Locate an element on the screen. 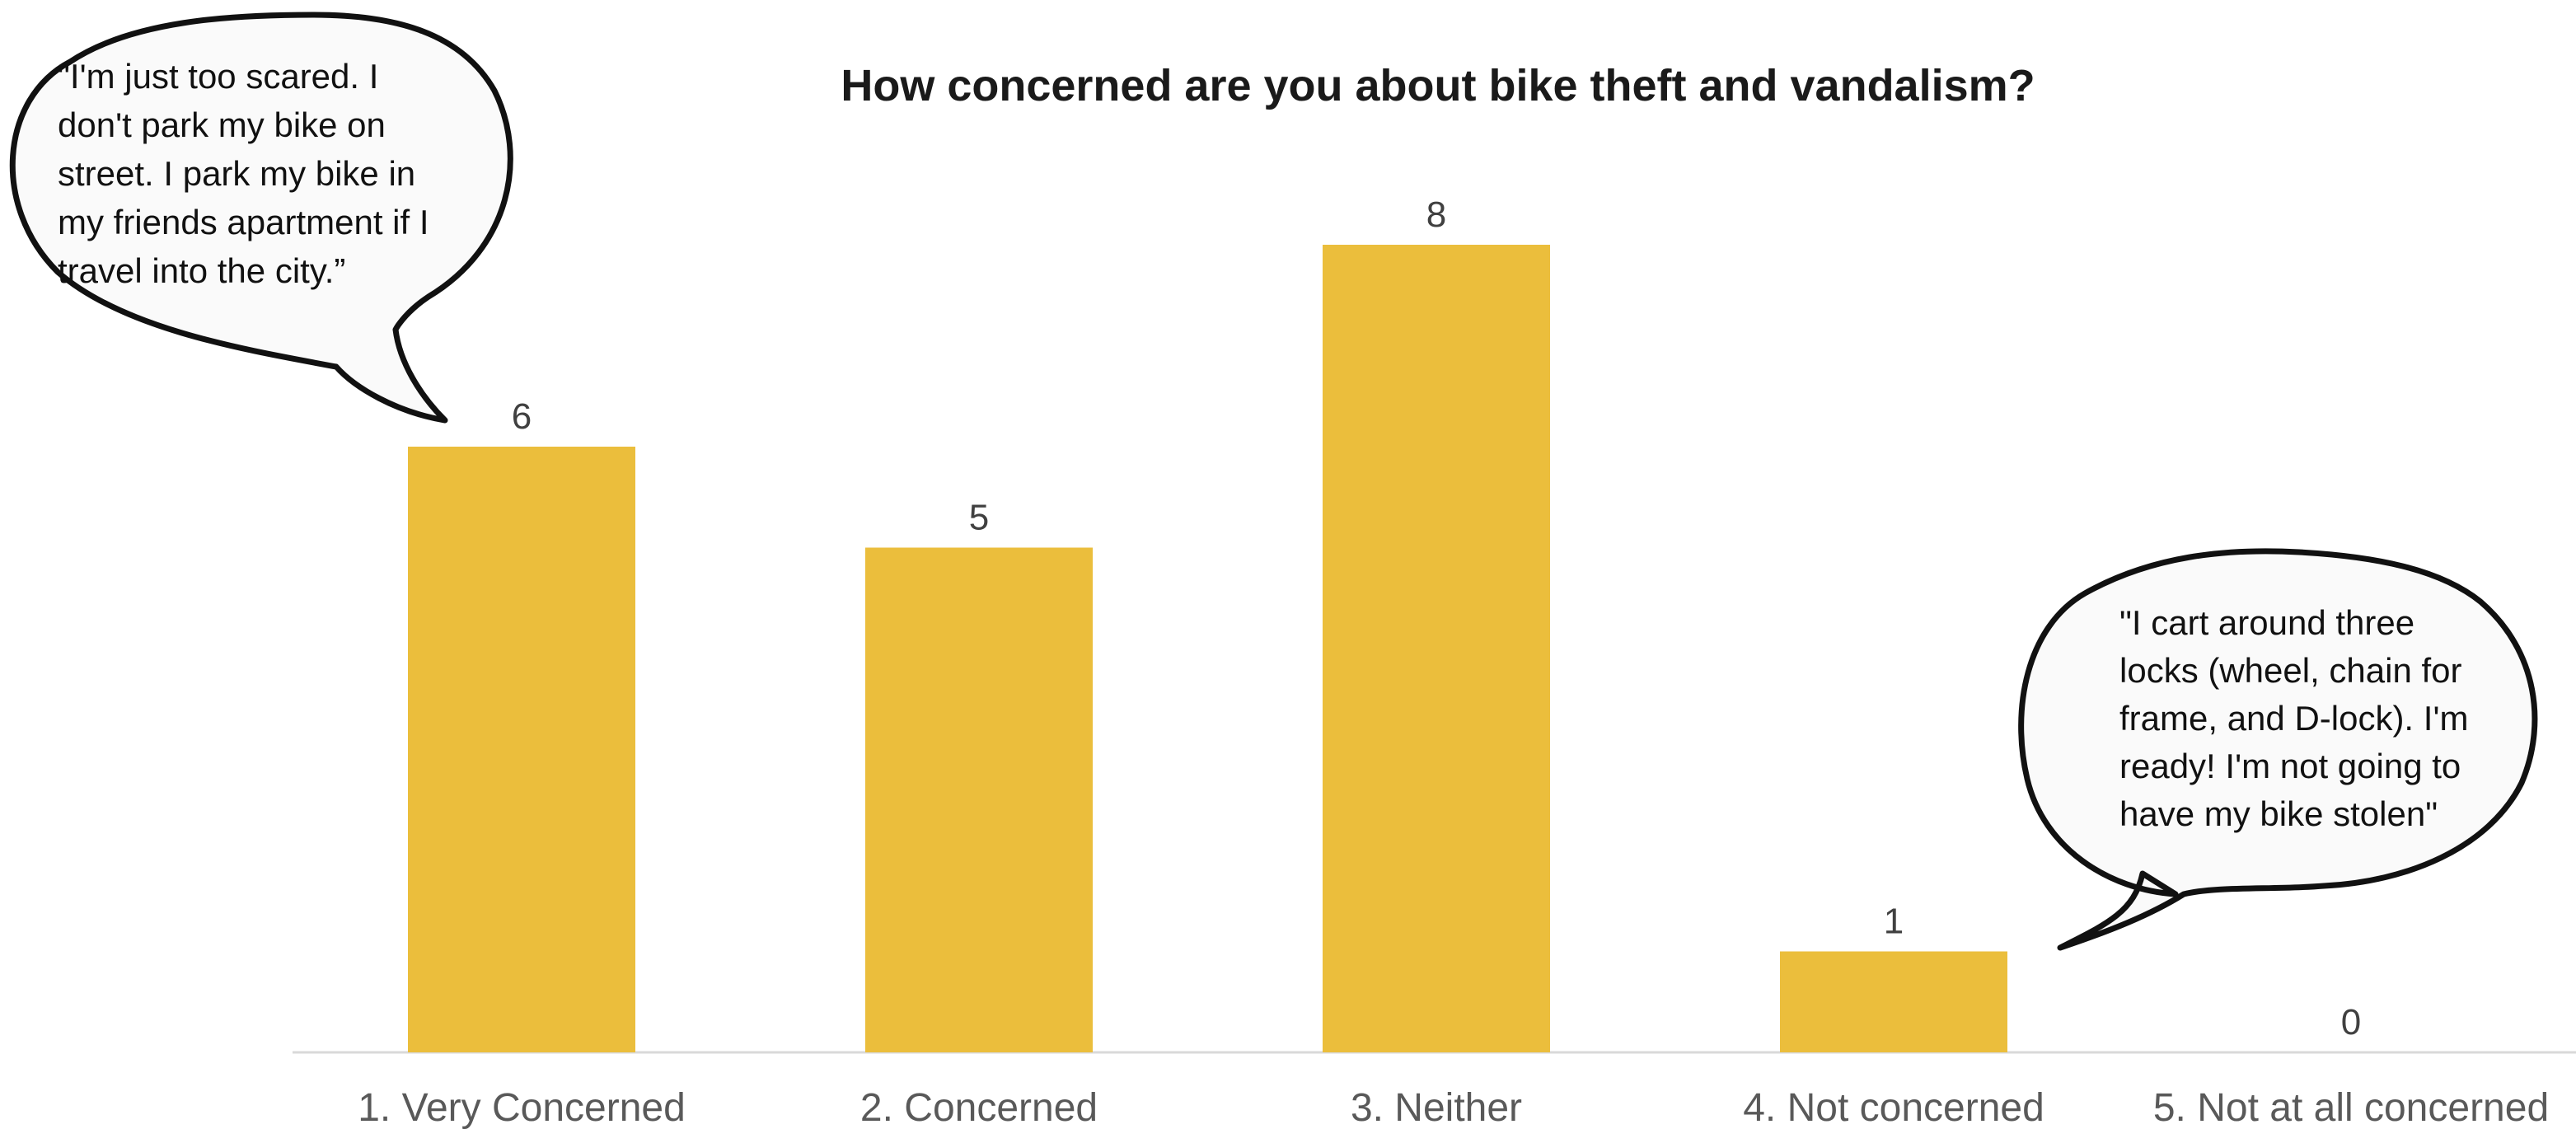 Image resolution: width=2576 pixels, height=1129 pixels. callout-text-line: my friends apartment if I is located at coordinates (243, 222).